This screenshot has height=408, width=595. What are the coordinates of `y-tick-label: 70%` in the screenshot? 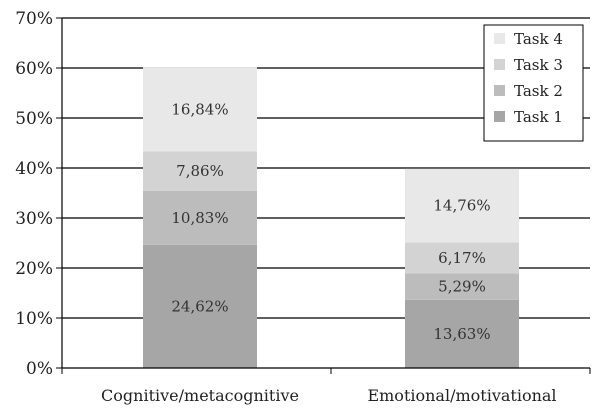 It's located at (34, 19).